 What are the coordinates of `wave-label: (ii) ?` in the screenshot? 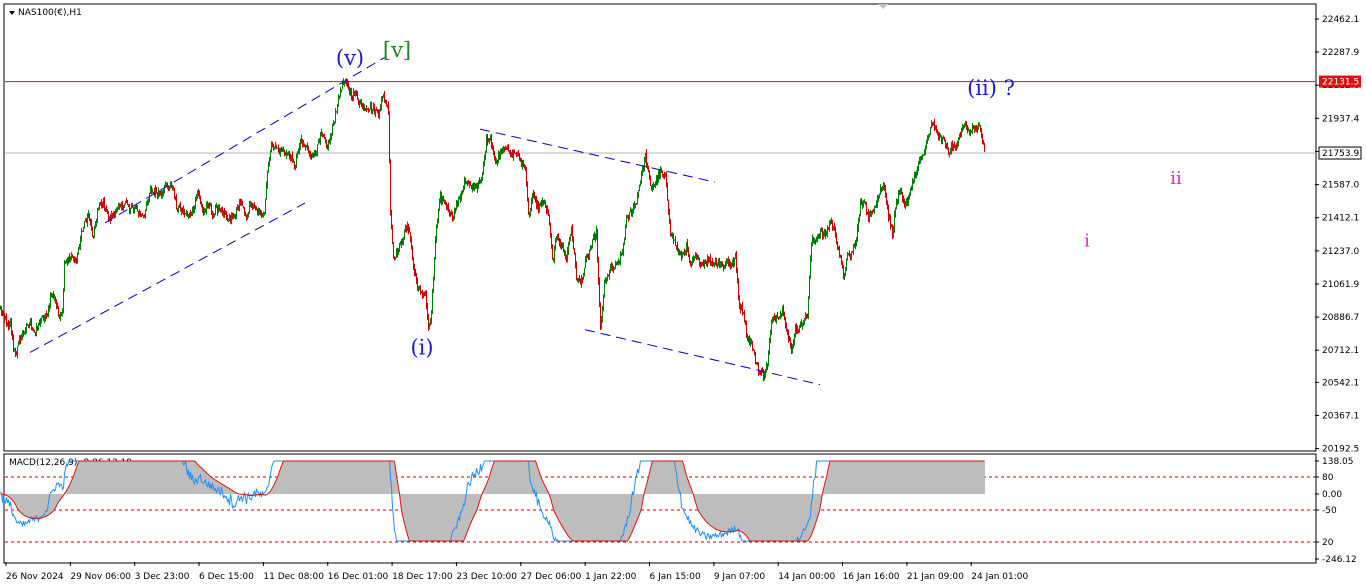 It's located at (991, 88).